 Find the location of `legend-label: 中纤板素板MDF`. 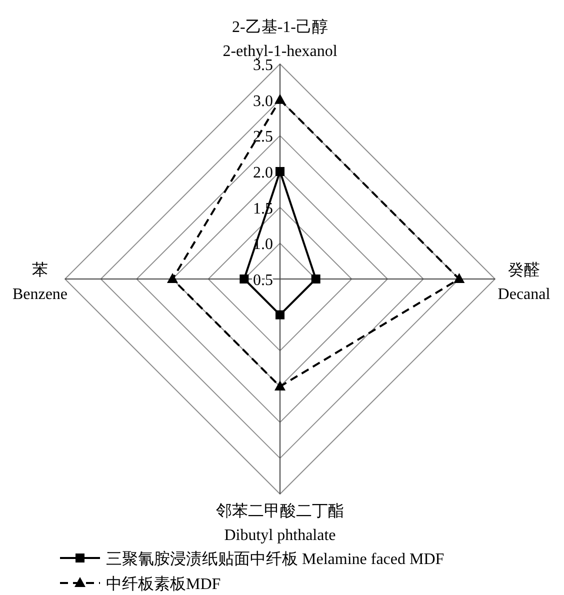

legend-label: 中纤板素板MDF is located at coordinates (163, 584).